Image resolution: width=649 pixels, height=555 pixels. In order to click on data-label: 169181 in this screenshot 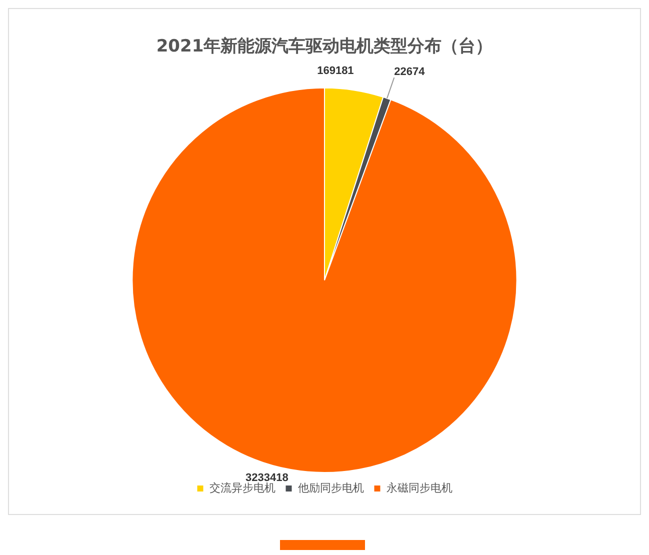, I will do `click(335, 70)`.